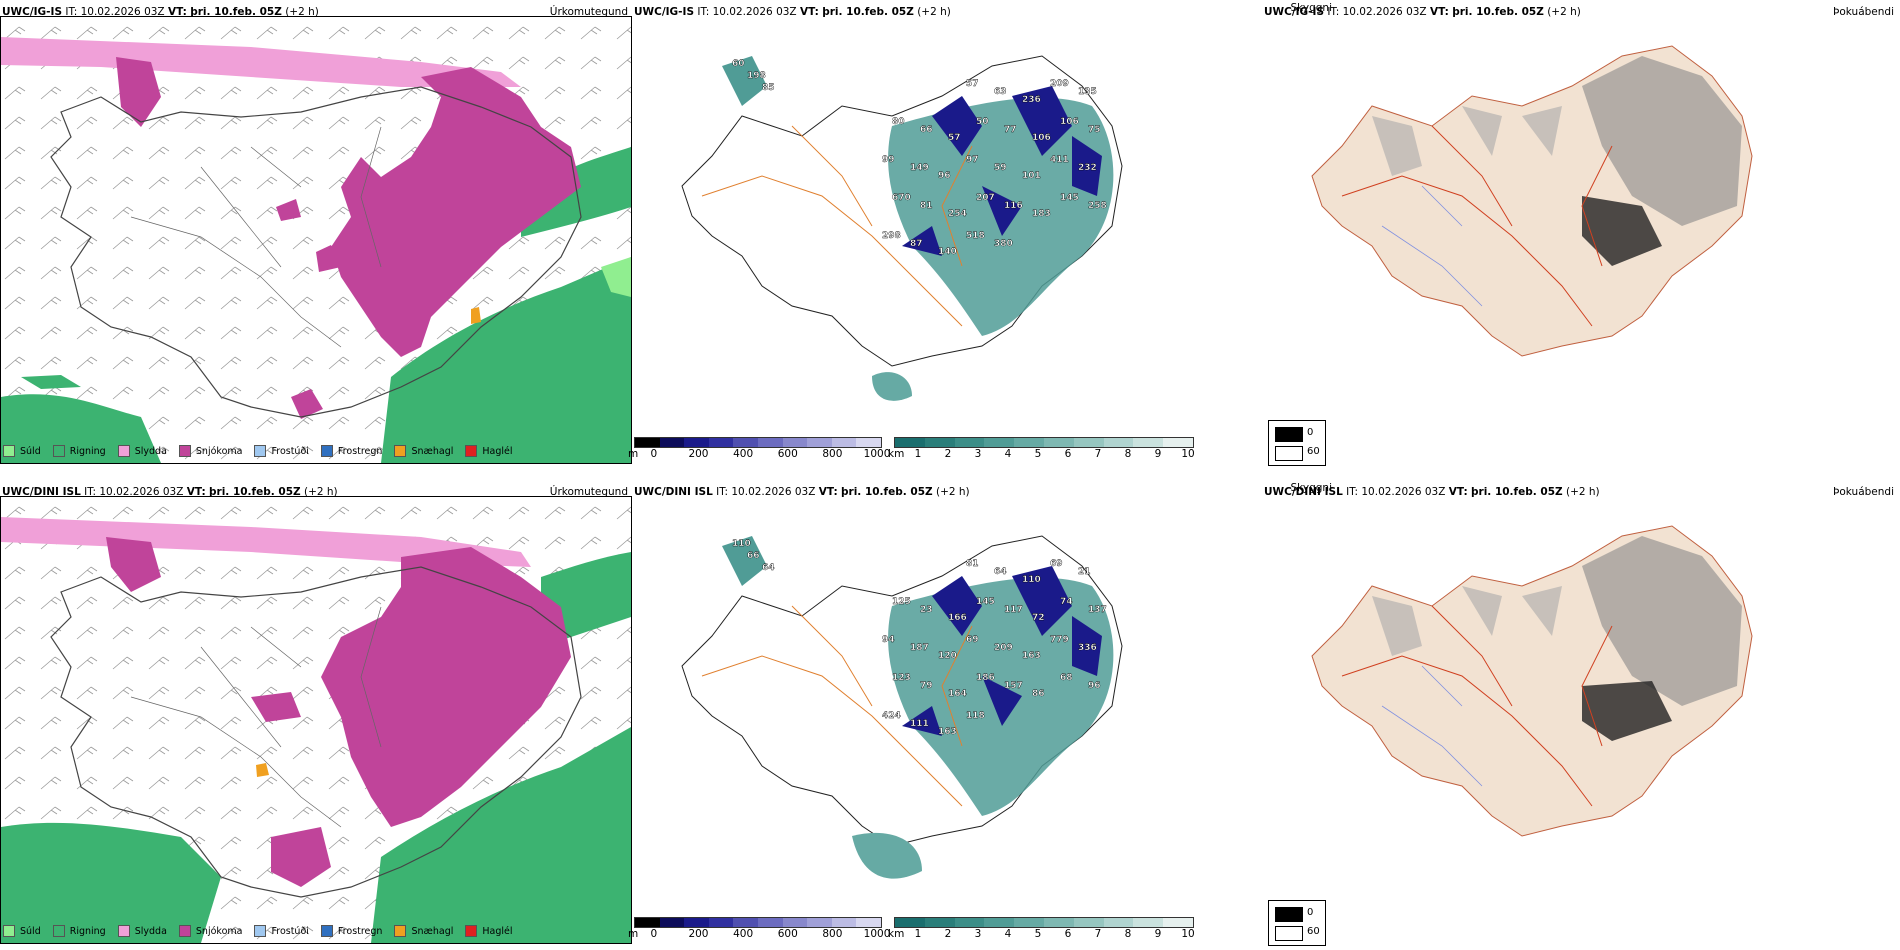 The height and width of the screenshot is (950, 1900). Describe the element at coordinates (919, 648) in the screenshot. I see `ceiling-value-label: 187` at that location.